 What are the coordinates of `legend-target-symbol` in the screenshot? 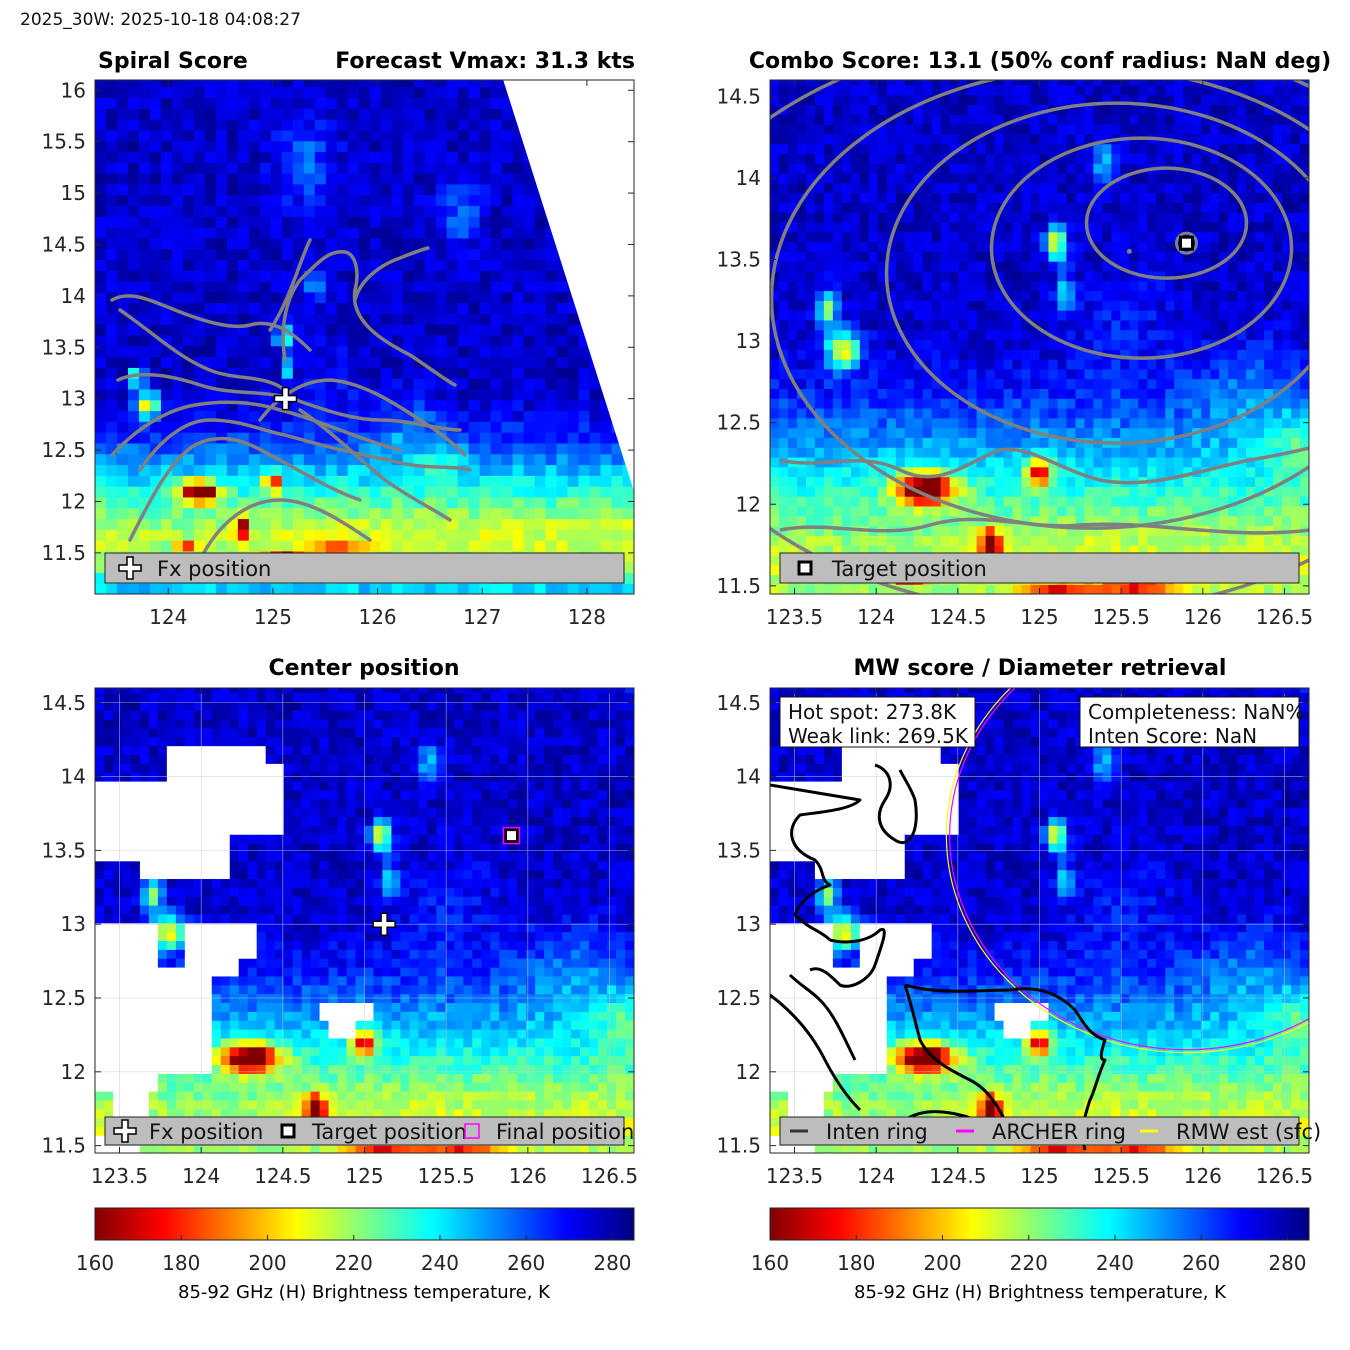 It's located at (805, 568).